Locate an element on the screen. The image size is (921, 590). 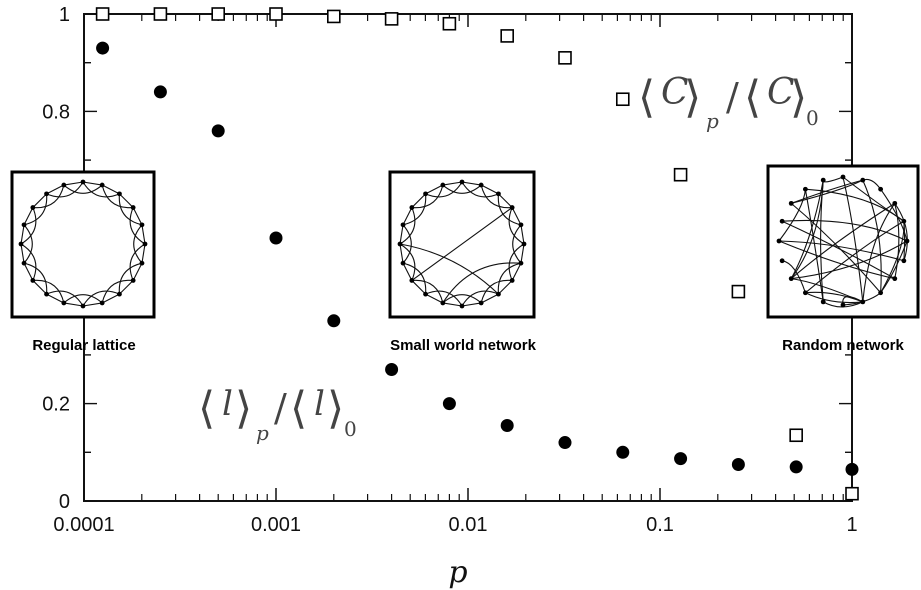
y-tick-label: 0.8 is located at coordinates (56, 112).